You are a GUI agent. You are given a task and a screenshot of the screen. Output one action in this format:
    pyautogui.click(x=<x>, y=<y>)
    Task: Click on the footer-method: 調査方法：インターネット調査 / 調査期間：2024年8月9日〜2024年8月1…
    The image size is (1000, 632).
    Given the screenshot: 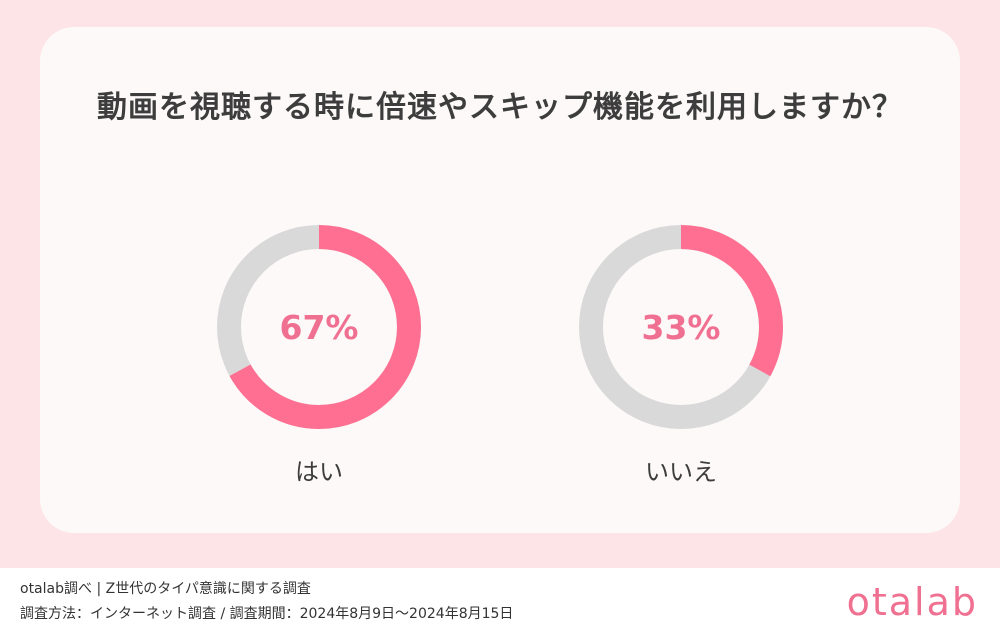 What is the action you would take?
    pyautogui.click(x=267, y=614)
    